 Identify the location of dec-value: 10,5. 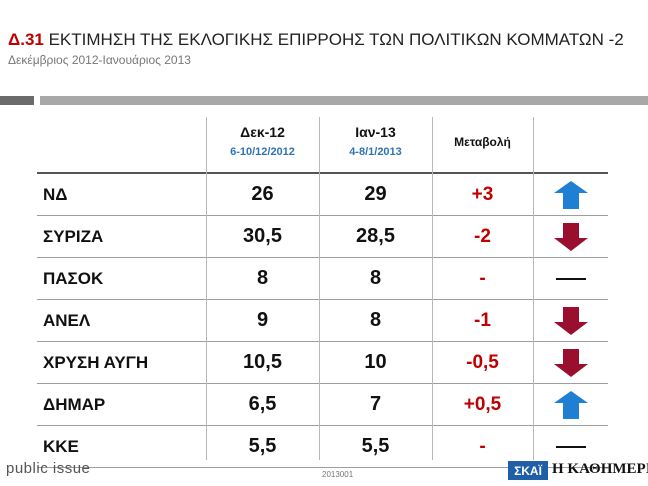
(262, 362).